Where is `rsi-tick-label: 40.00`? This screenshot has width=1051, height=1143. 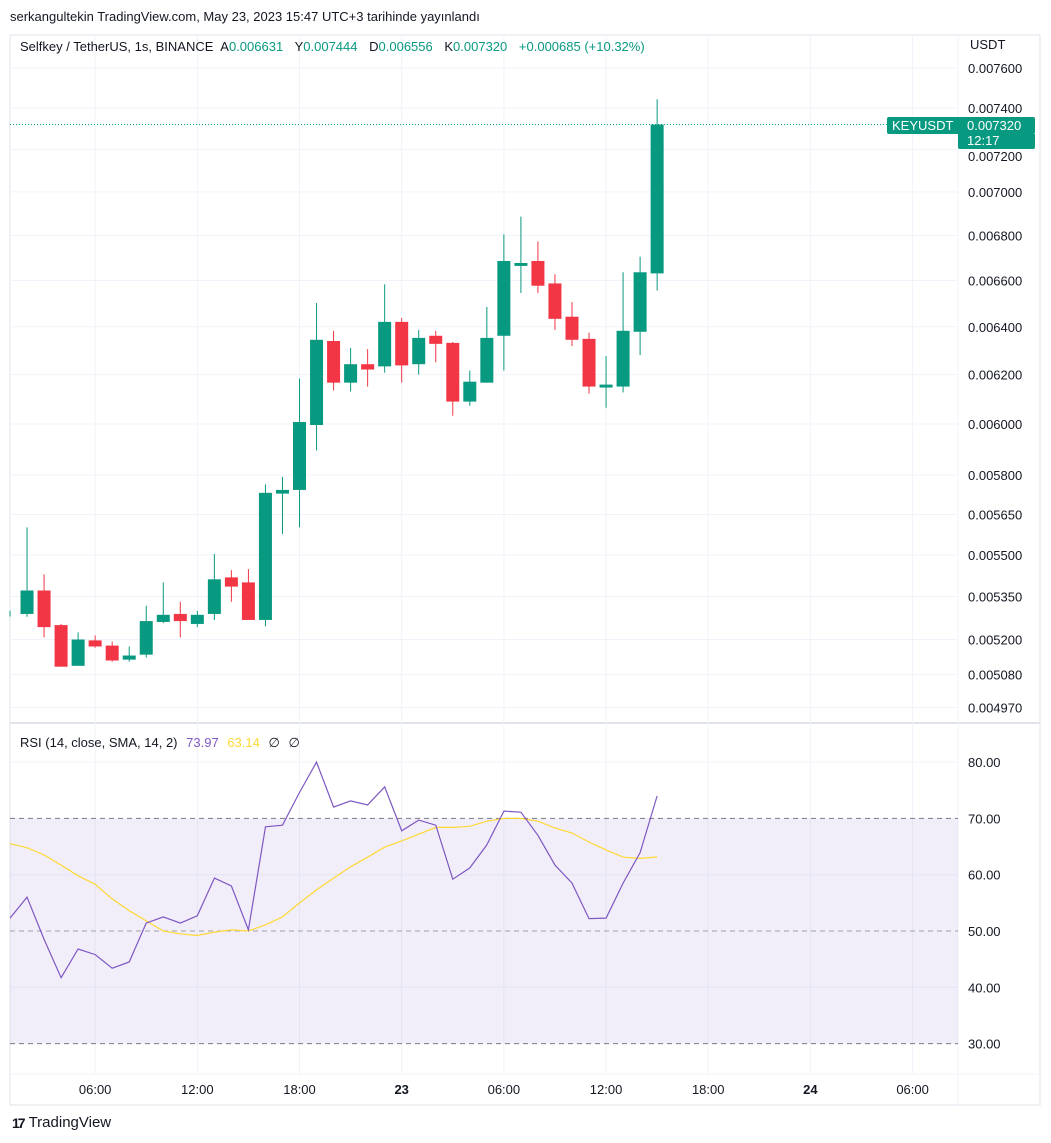 rsi-tick-label: 40.00 is located at coordinates (984, 987).